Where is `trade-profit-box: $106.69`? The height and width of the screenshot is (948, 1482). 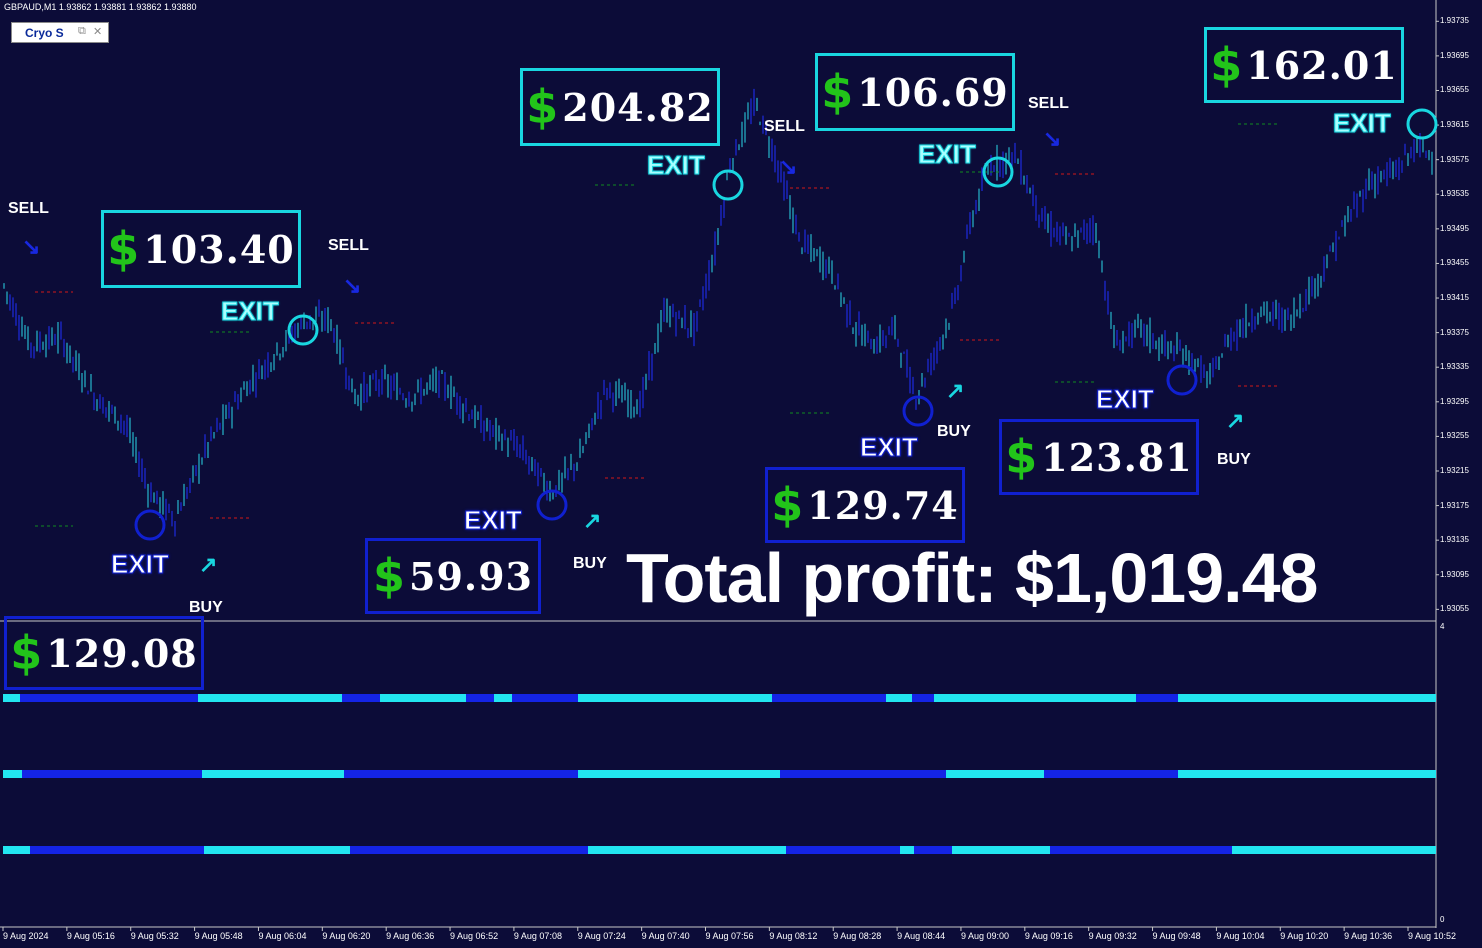 trade-profit-box: $106.69 is located at coordinates (915, 92).